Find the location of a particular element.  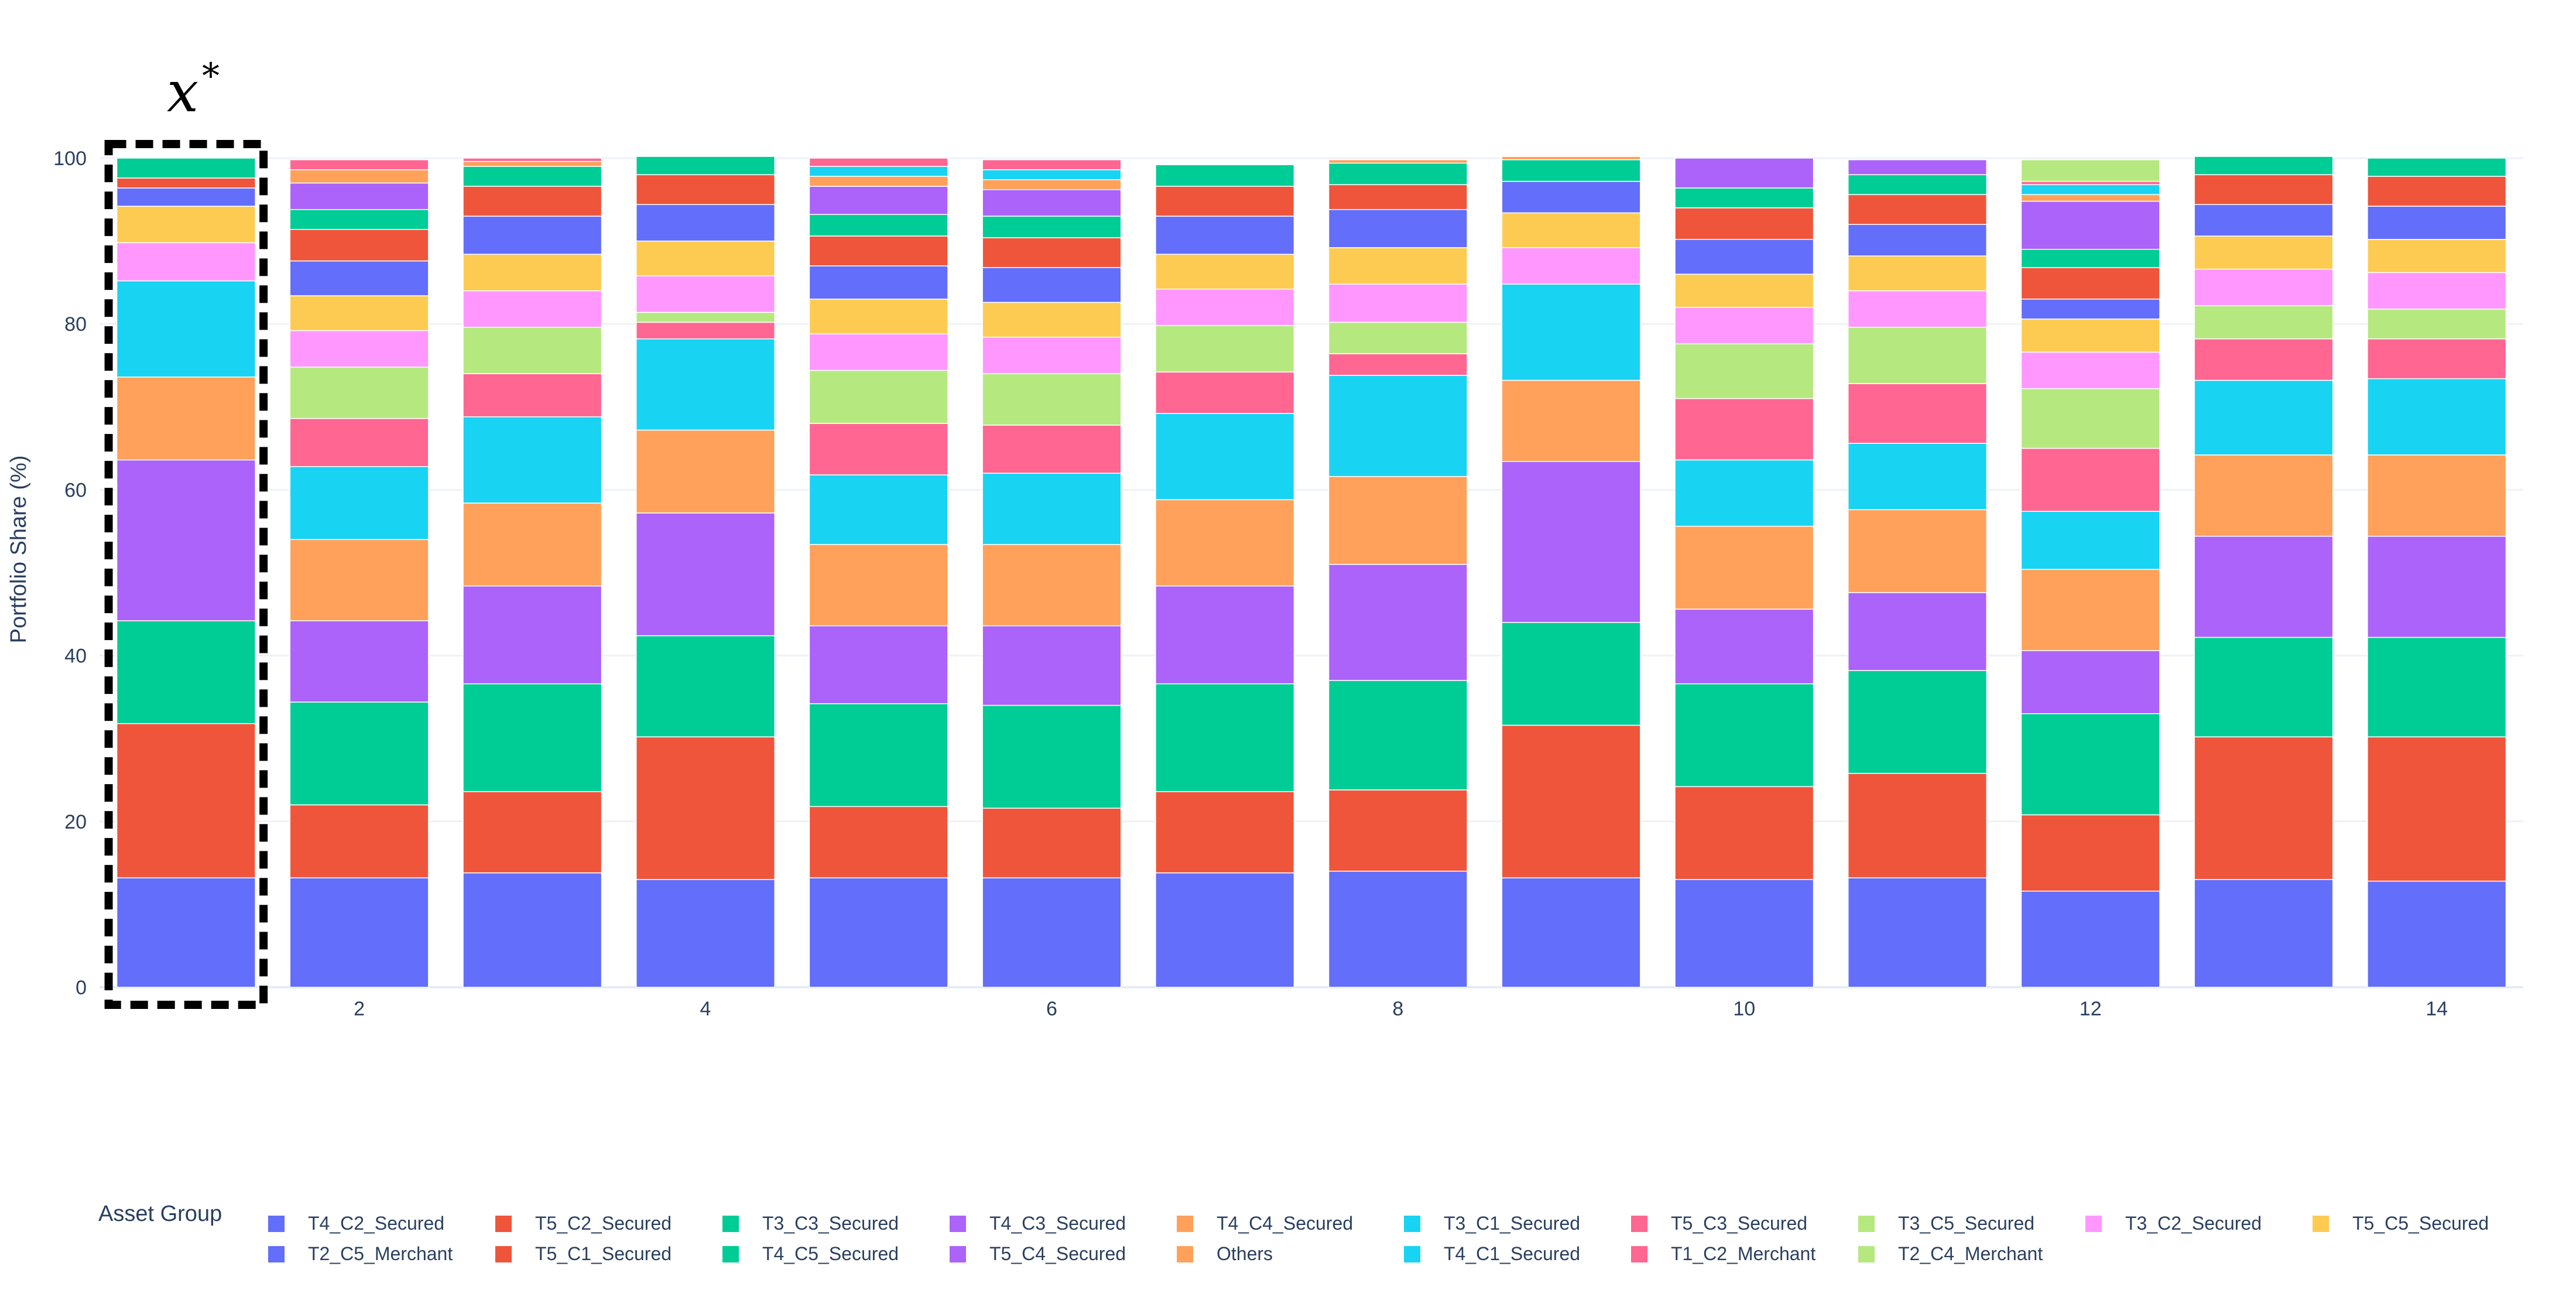

legend-item: T5_C4_Secured is located at coordinates (1038, 1253).